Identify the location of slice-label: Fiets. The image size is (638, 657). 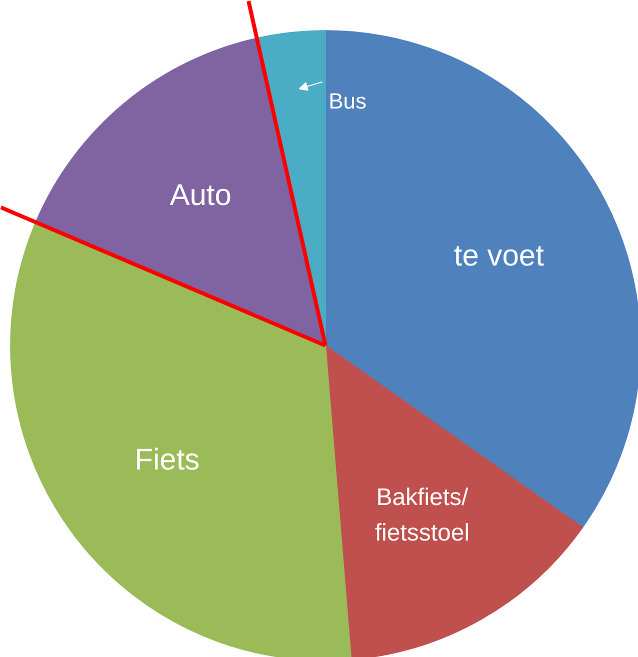
(167, 459).